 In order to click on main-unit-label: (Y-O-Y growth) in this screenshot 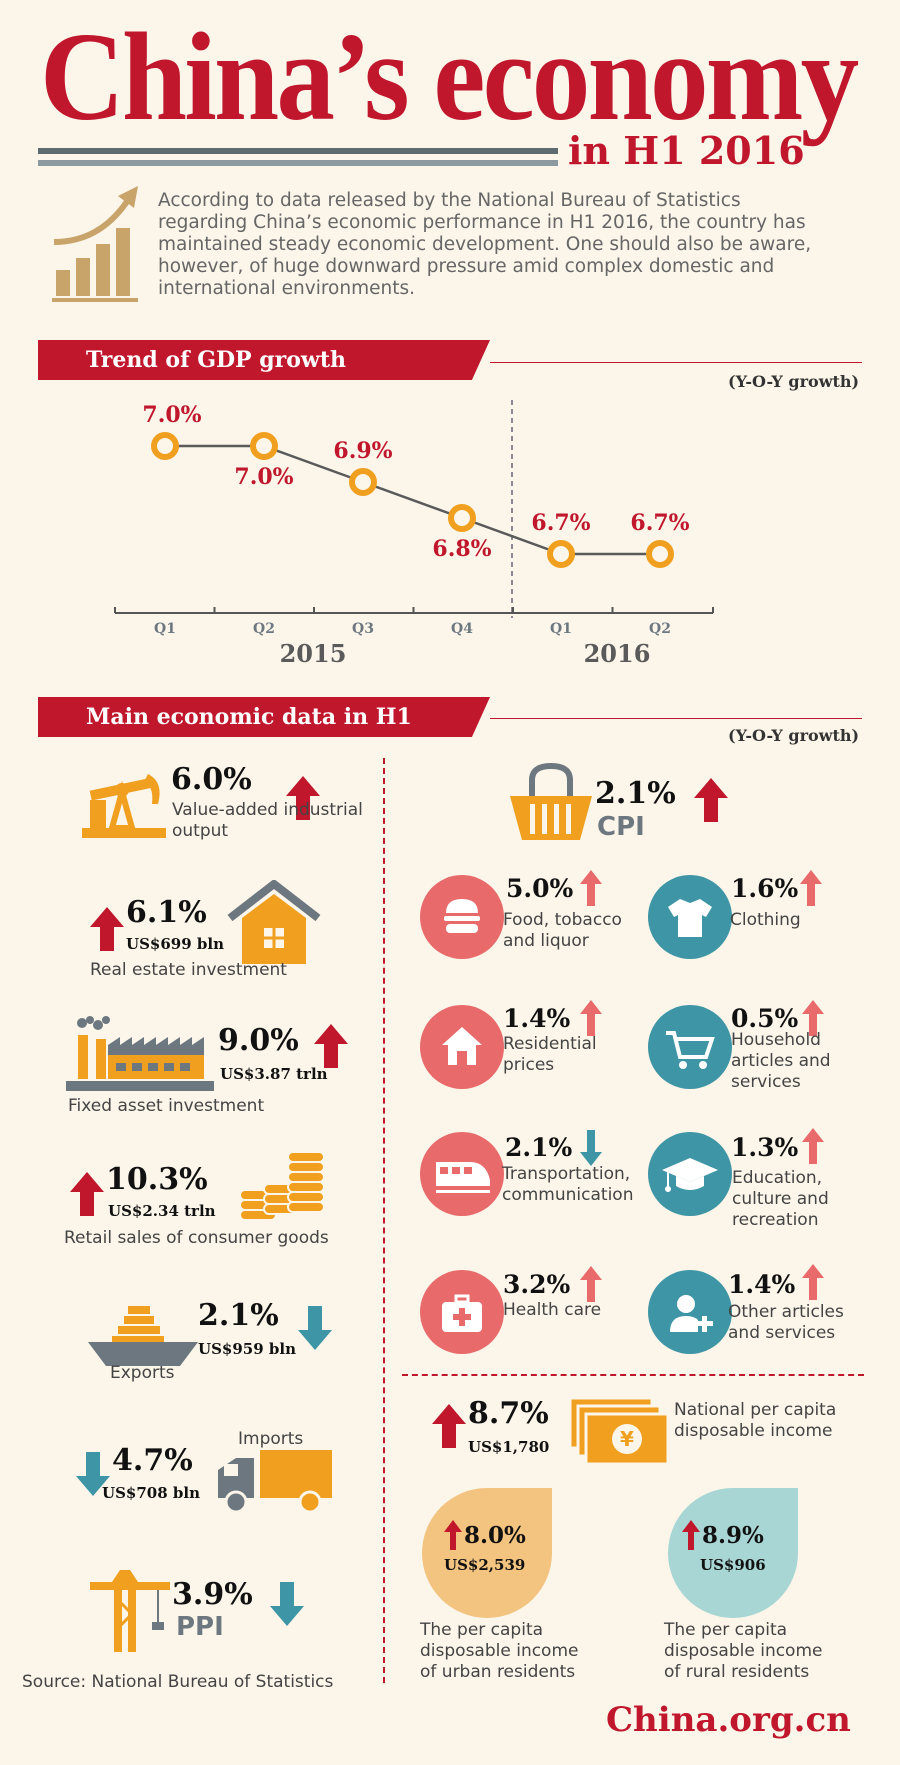, I will do `click(794, 735)`.